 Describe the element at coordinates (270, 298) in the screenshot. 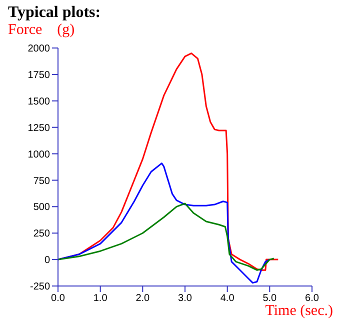

I see `x-tick-label: 5.0` at that location.